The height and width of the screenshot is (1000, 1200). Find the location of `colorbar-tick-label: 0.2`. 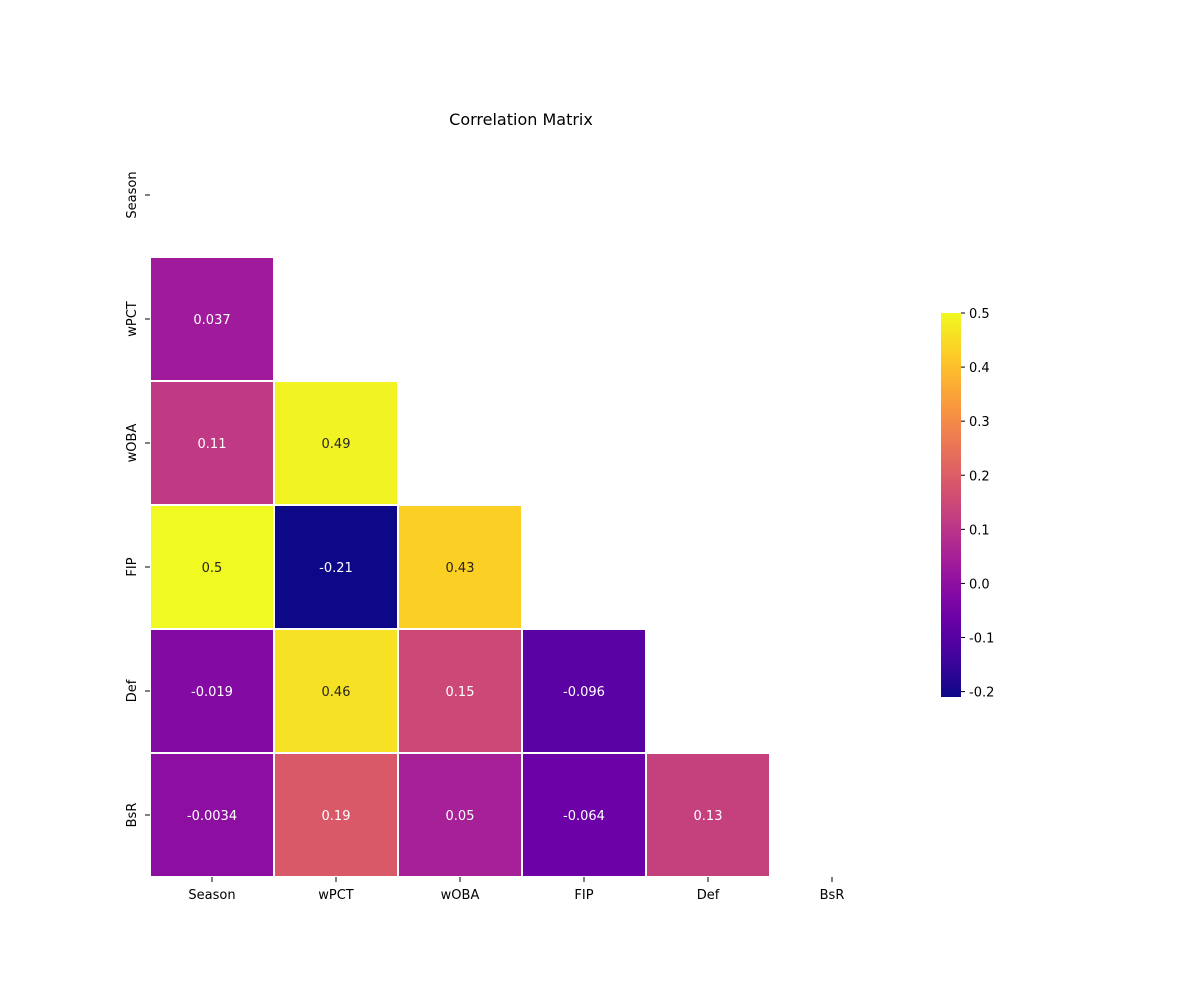

colorbar-tick-label: 0.2 is located at coordinates (979, 476).